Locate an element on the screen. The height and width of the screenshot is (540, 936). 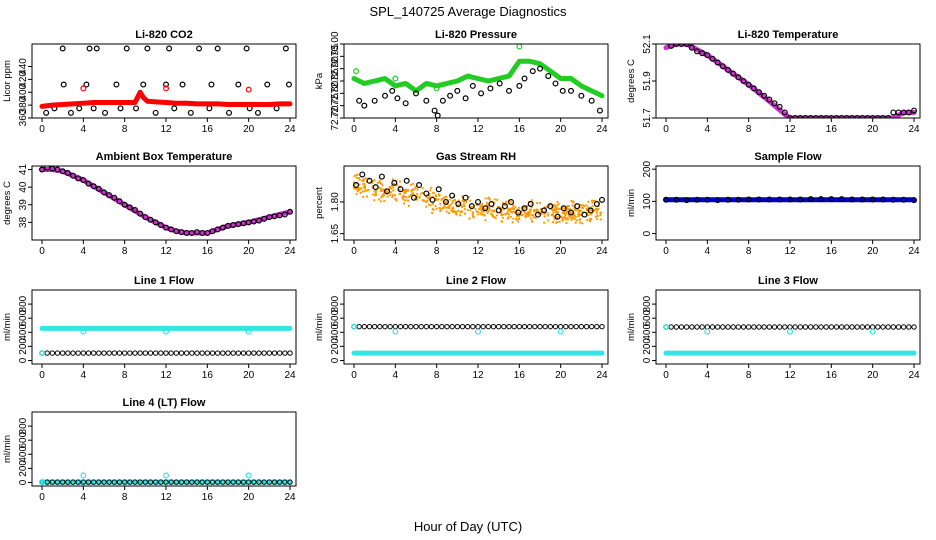
y-tick-label: 52.1 is located at coordinates (647, 44).